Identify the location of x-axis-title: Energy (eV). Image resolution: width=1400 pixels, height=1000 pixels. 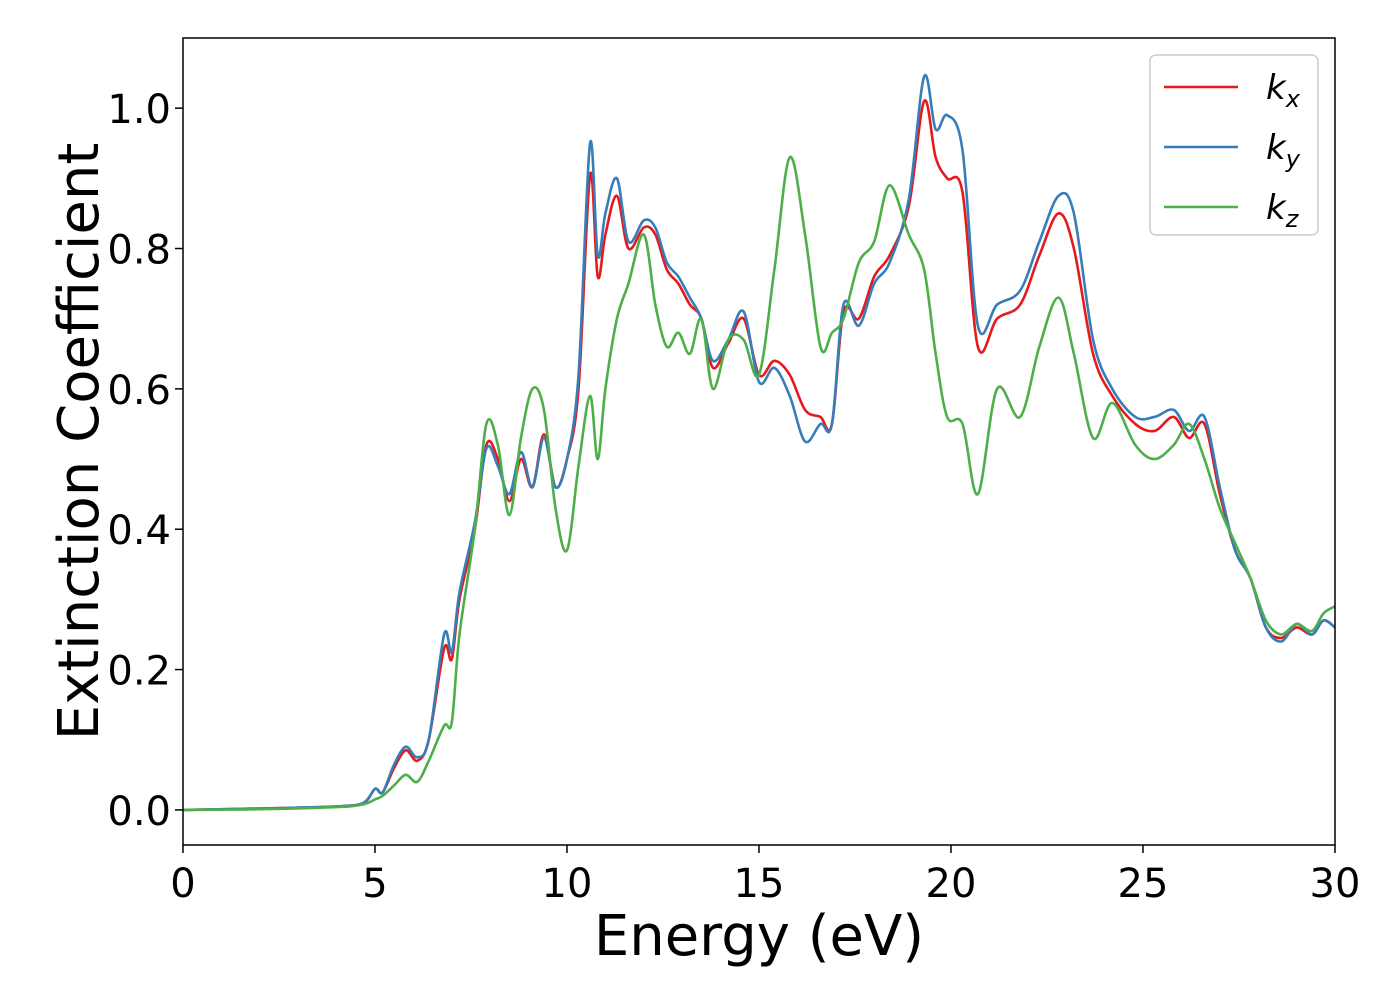
(759, 936).